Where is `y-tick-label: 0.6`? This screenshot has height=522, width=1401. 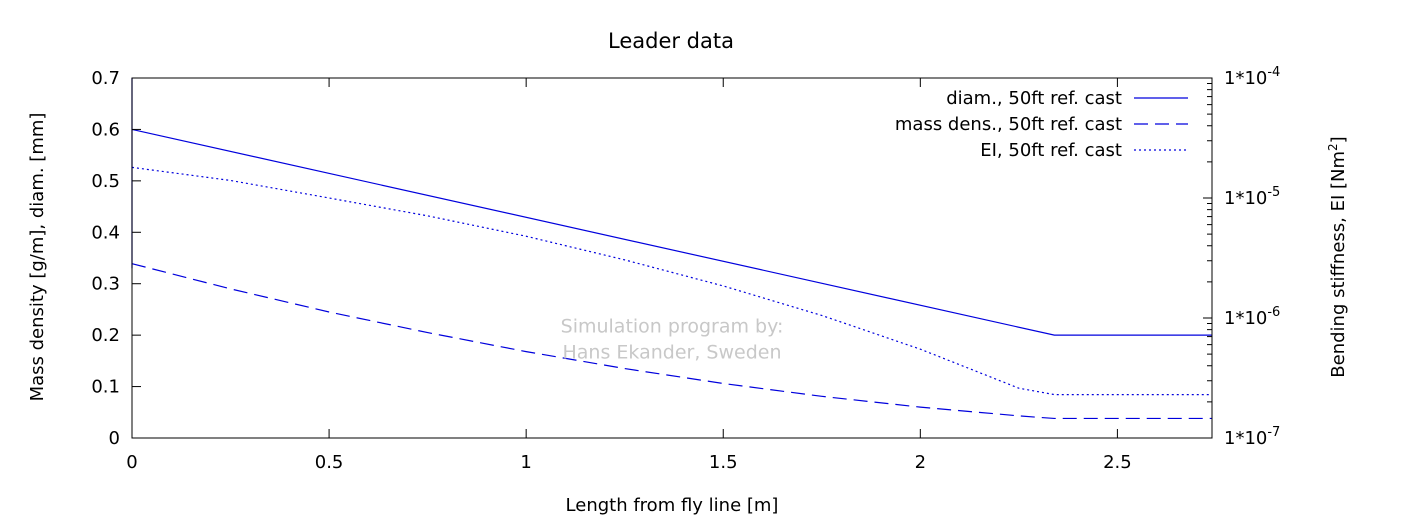
y-tick-label: 0.6 is located at coordinates (105, 129).